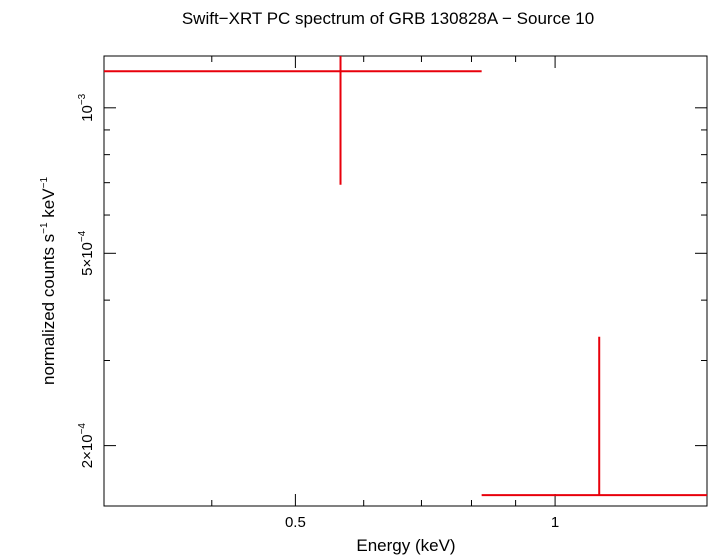  I want to click on x-tick-label: 0.5, so click(295, 522).